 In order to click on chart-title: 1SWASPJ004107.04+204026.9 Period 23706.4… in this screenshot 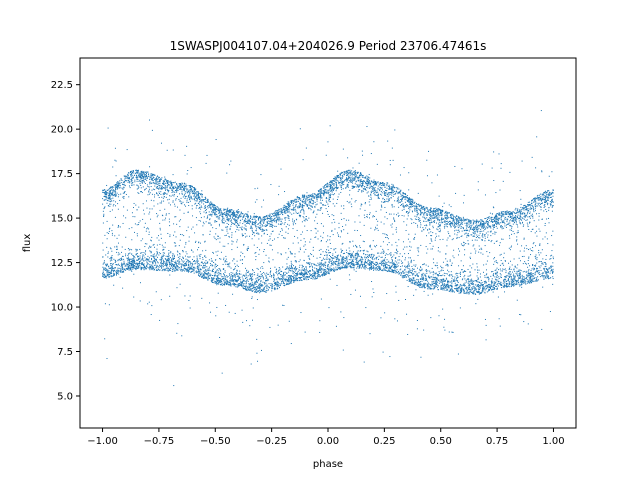, I will do `click(328, 46)`.